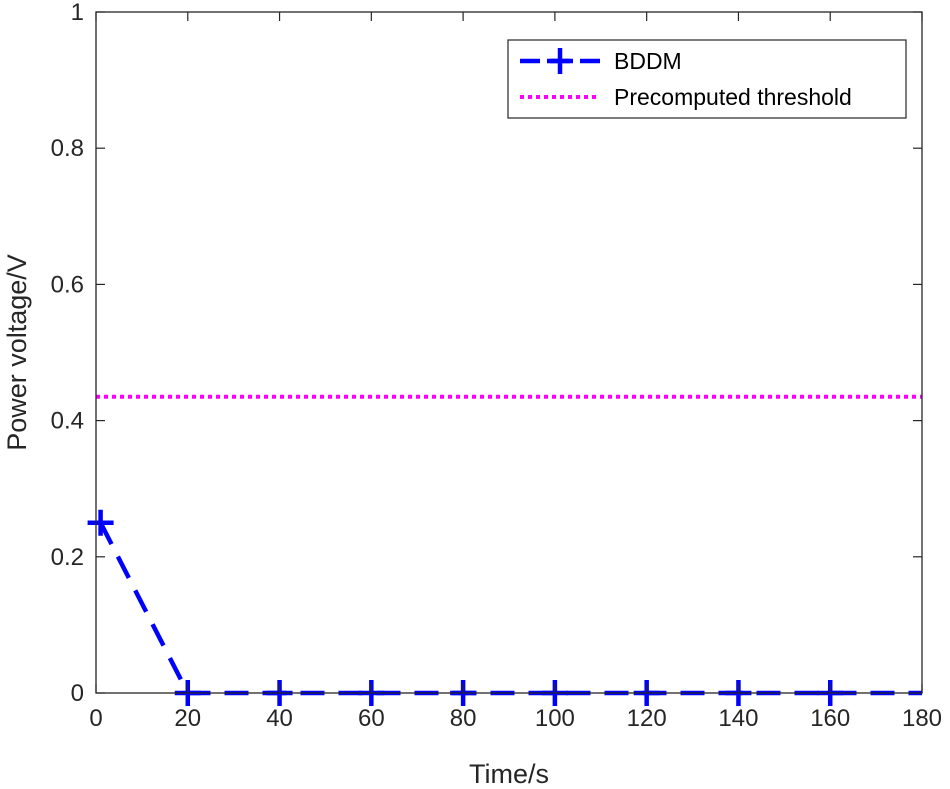  Describe the element at coordinates (187, 718) in the screenshot. I see `x-tick-label: 20` at that location.